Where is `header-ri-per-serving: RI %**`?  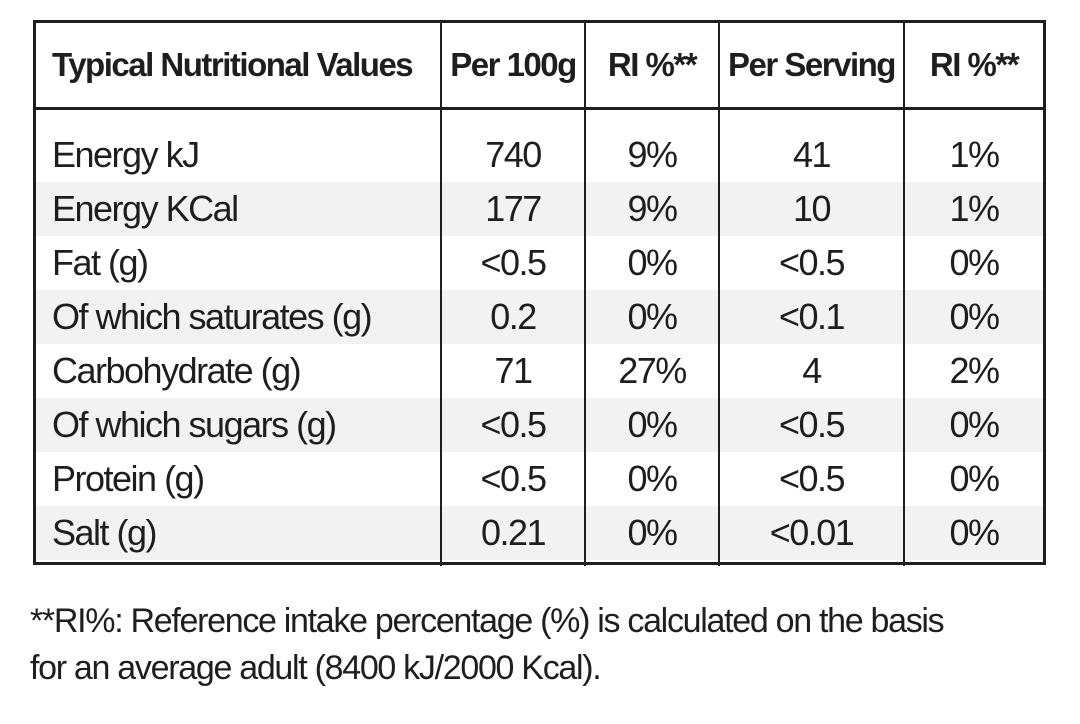
header-ri-per-serving: RI %** is located at coordinates (973, 66).